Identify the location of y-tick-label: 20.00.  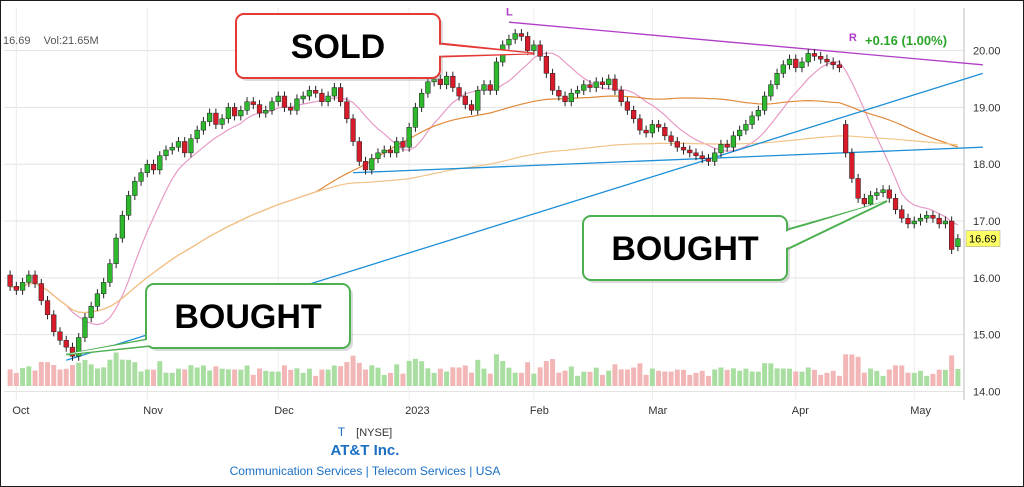
(987, 52).